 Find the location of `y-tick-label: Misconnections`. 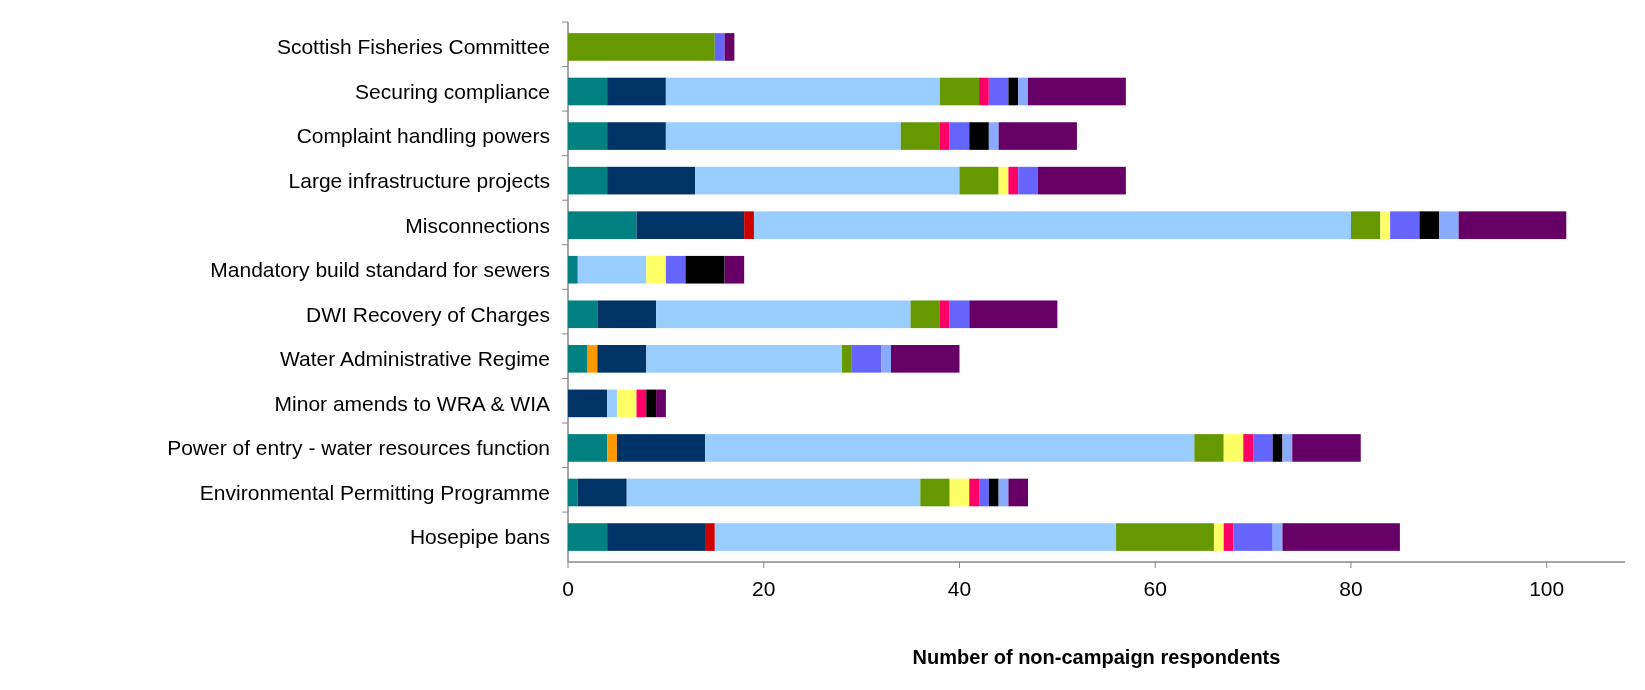

y-tick-label: Misconnections is located at coordinates (477, 225).